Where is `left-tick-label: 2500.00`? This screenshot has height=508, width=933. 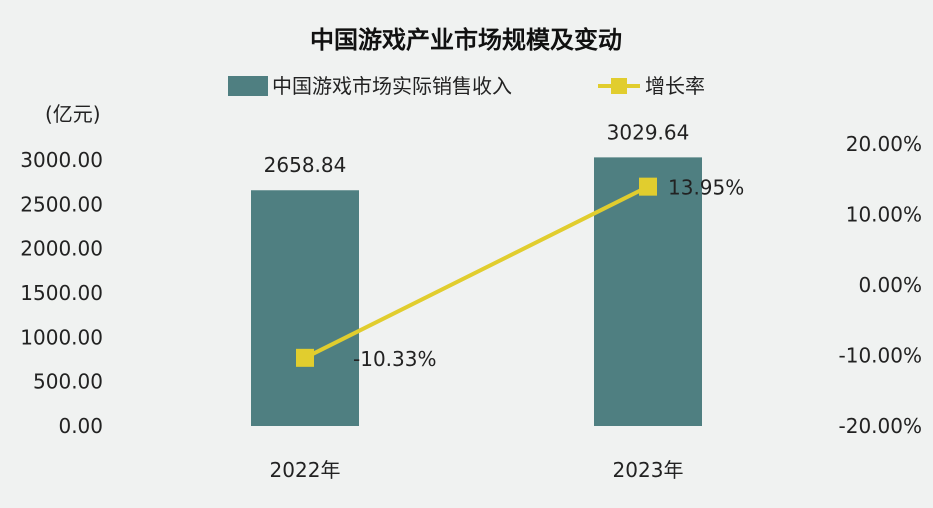
left-tick-label: 2500.00 is located at coordinates (61, 204).